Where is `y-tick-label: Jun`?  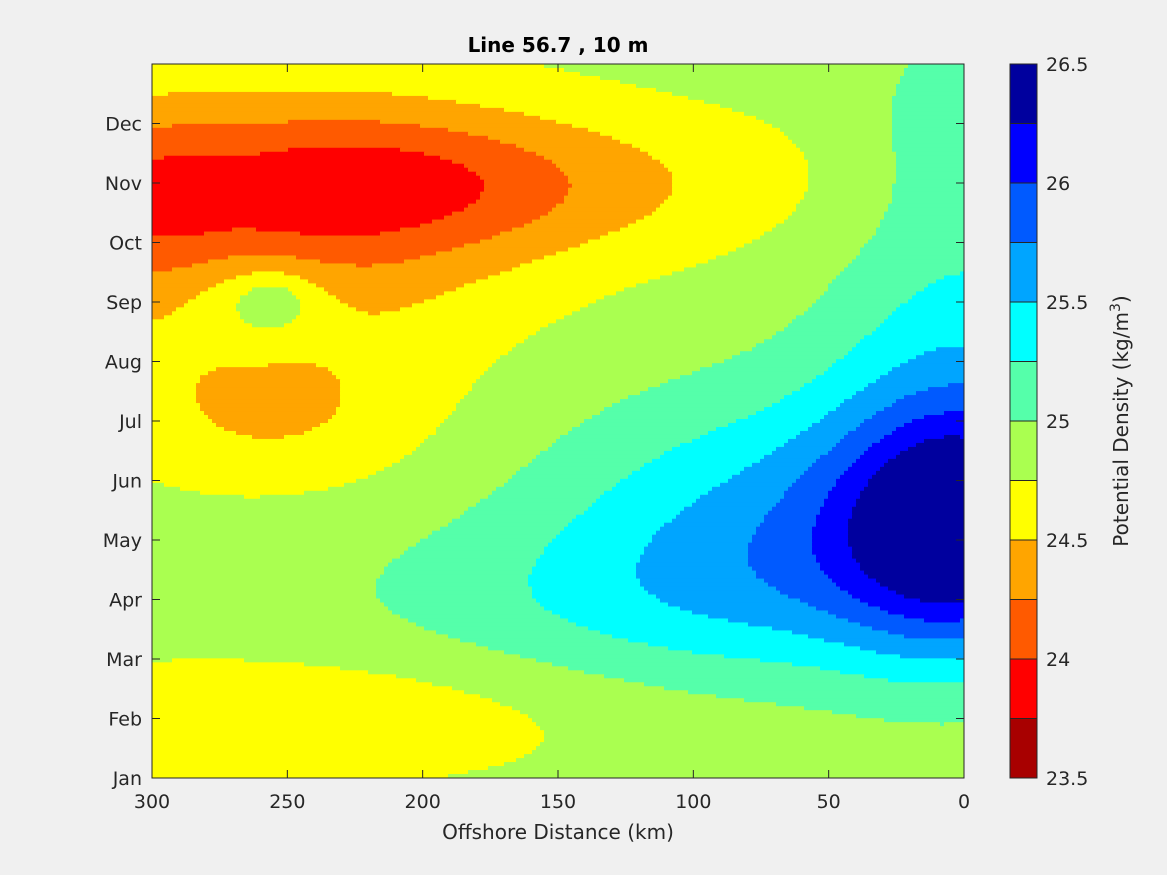 y-tick-label: Jun is located at coordinates (126, 482).